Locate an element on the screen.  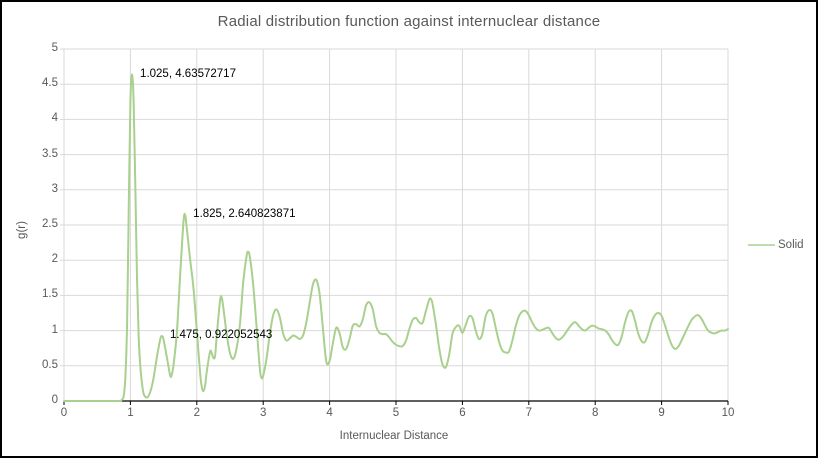
y-tick-label: 1.5 is located at coordinates (50, 294).